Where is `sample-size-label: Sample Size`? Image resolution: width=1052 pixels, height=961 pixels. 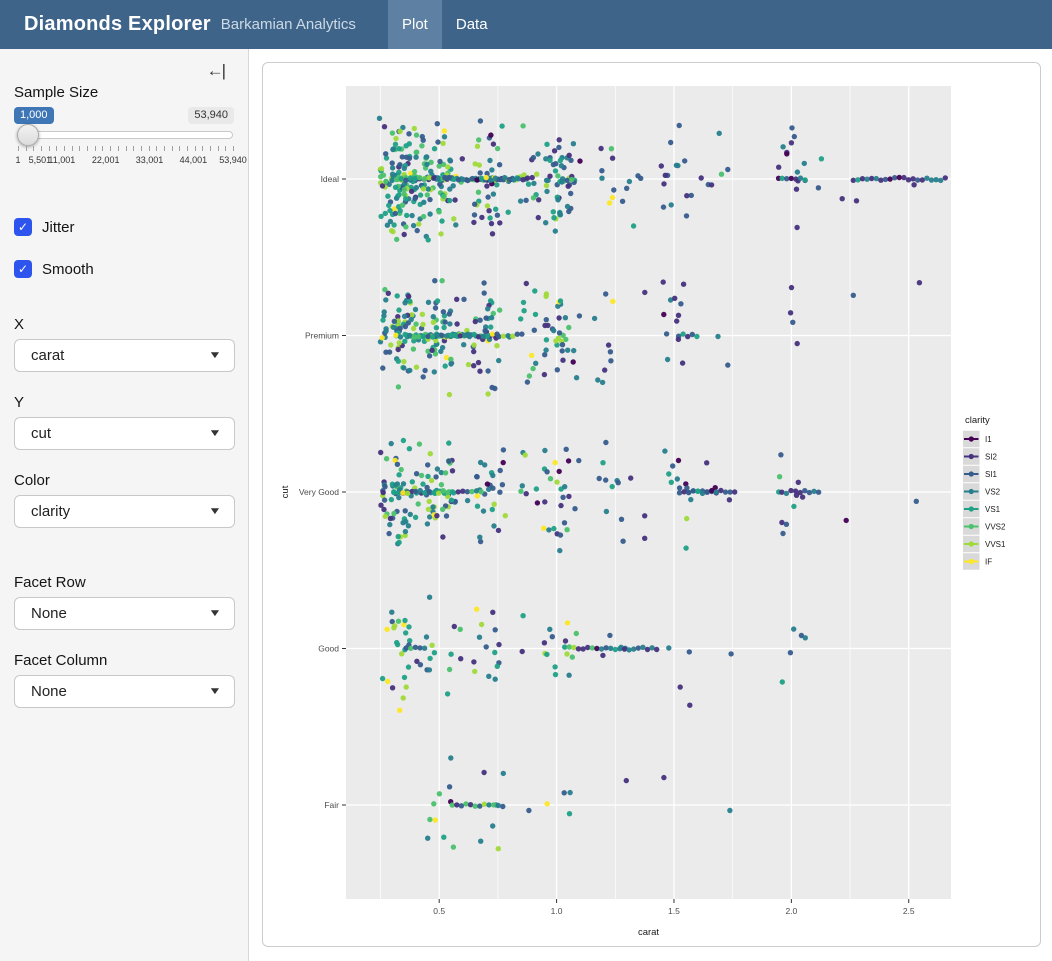
sample-size-label: Sample Size is located at coordinates (56, 92).